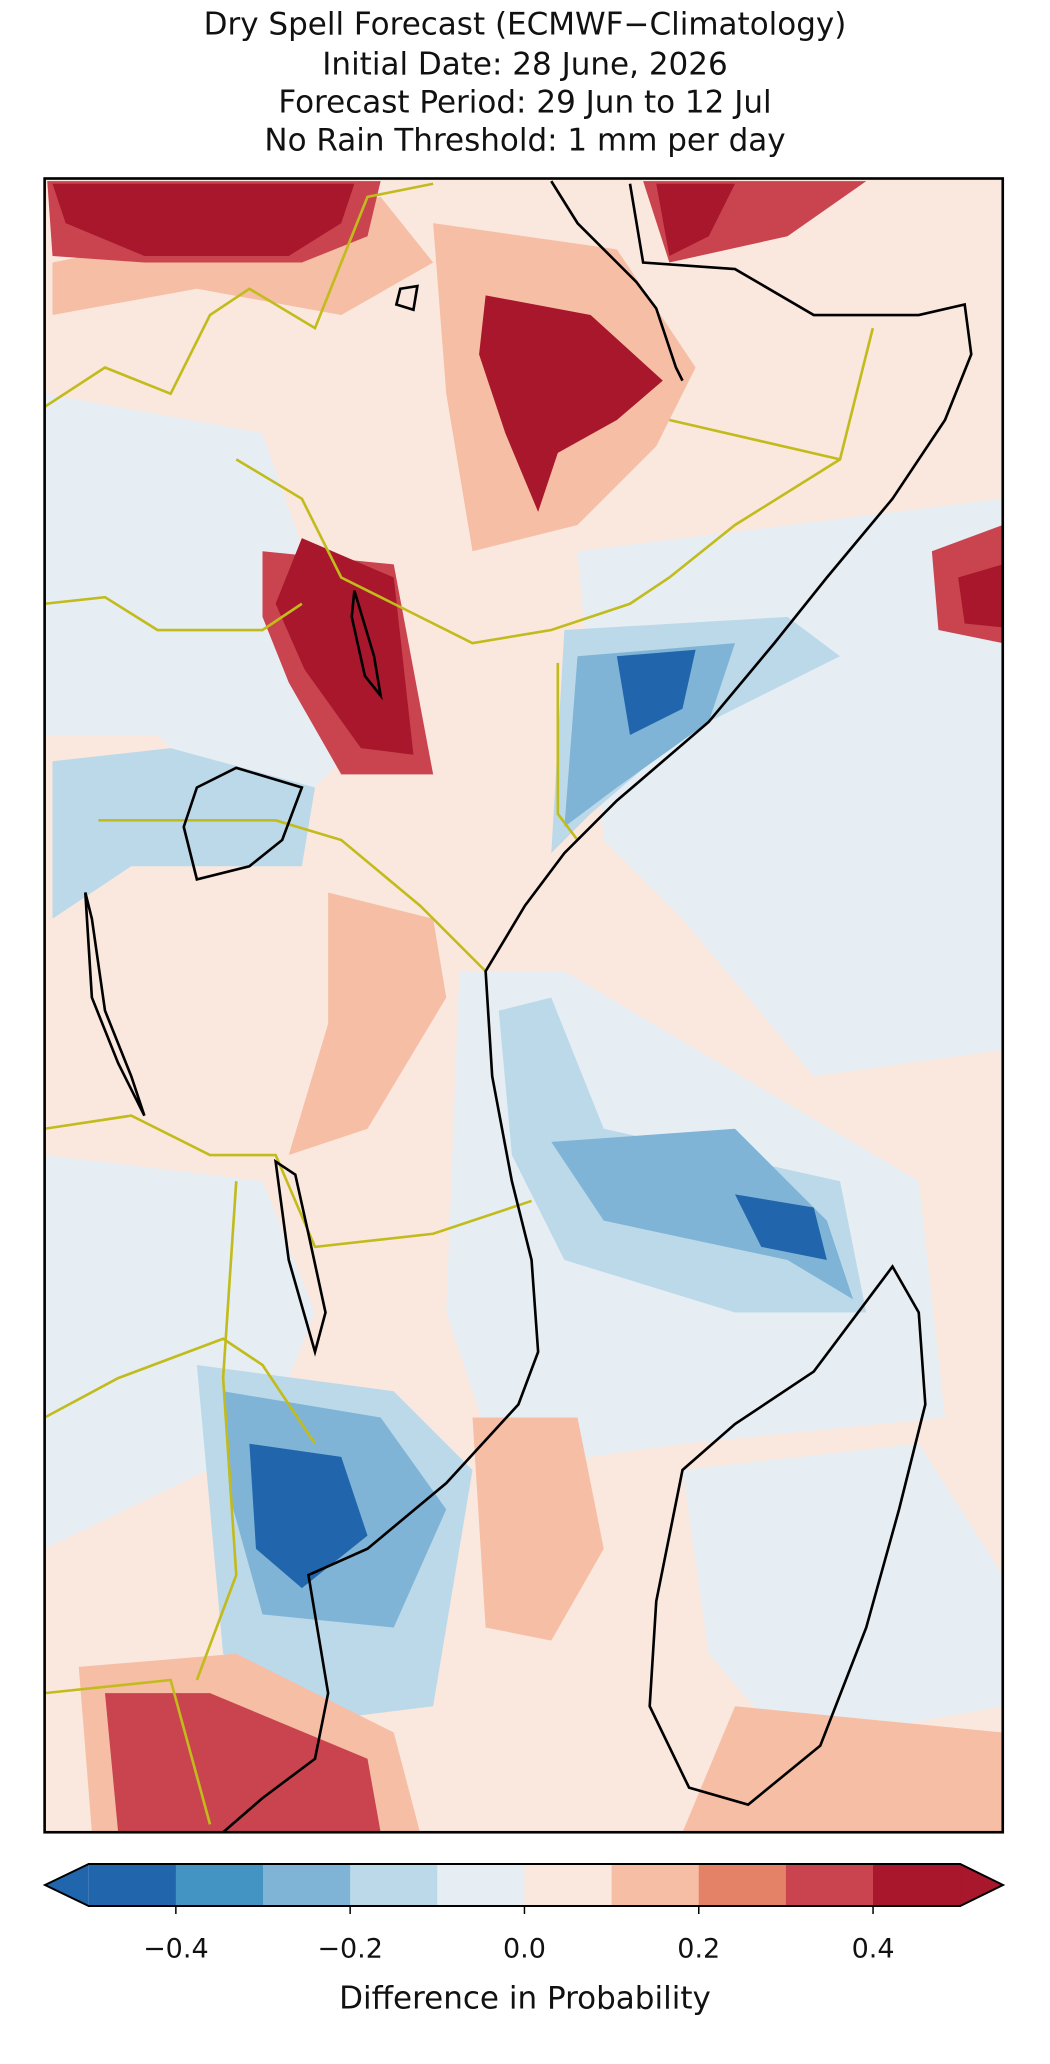 Image resolution: width=1050 pixels, height=2064 pixels. What do you see at coordinates (698, 1949) in the screenshot?
I see `colorbar-tick-label: 0.2` at bounding box center [698, 1949].